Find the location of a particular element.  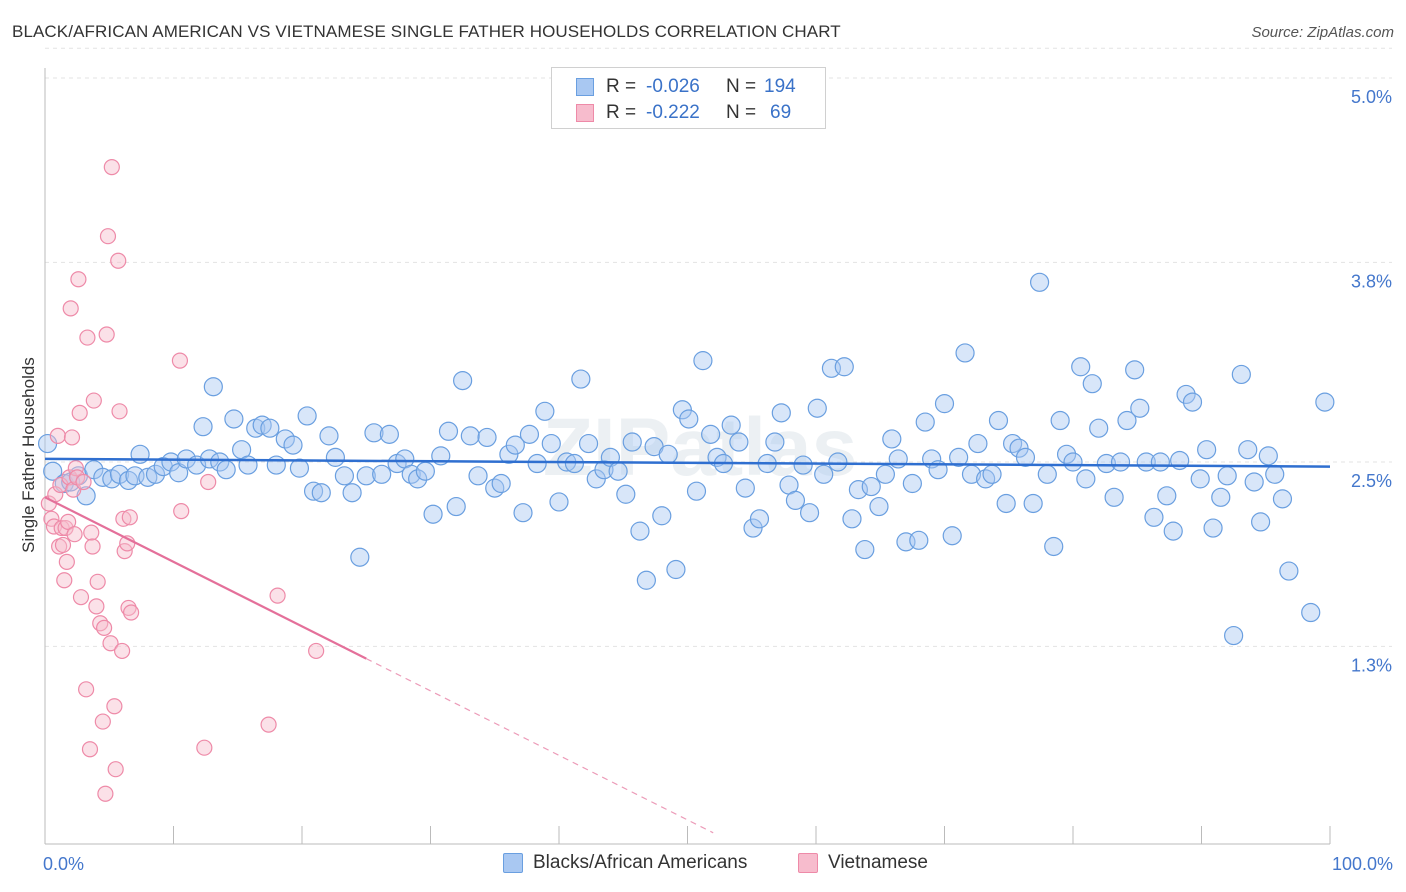

x-tick-label: 0.0% is located at coordinates (63, 864).